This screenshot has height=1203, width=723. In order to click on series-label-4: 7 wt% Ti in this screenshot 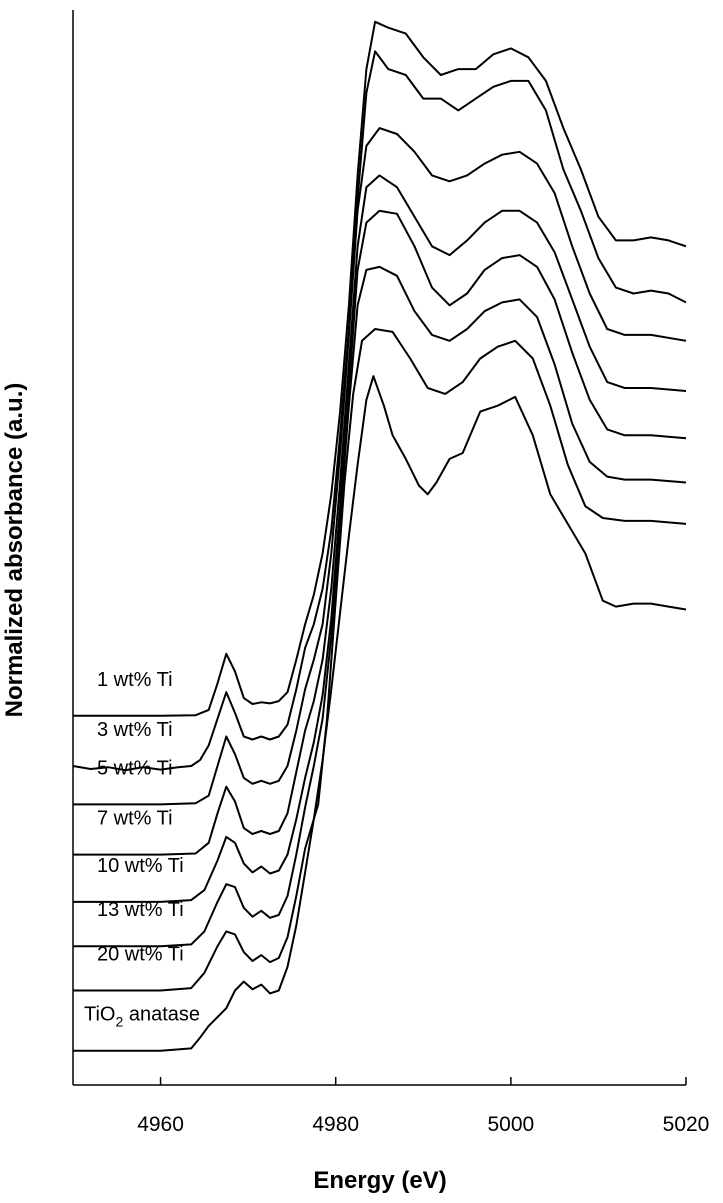, I will do `click(135, 819)`.